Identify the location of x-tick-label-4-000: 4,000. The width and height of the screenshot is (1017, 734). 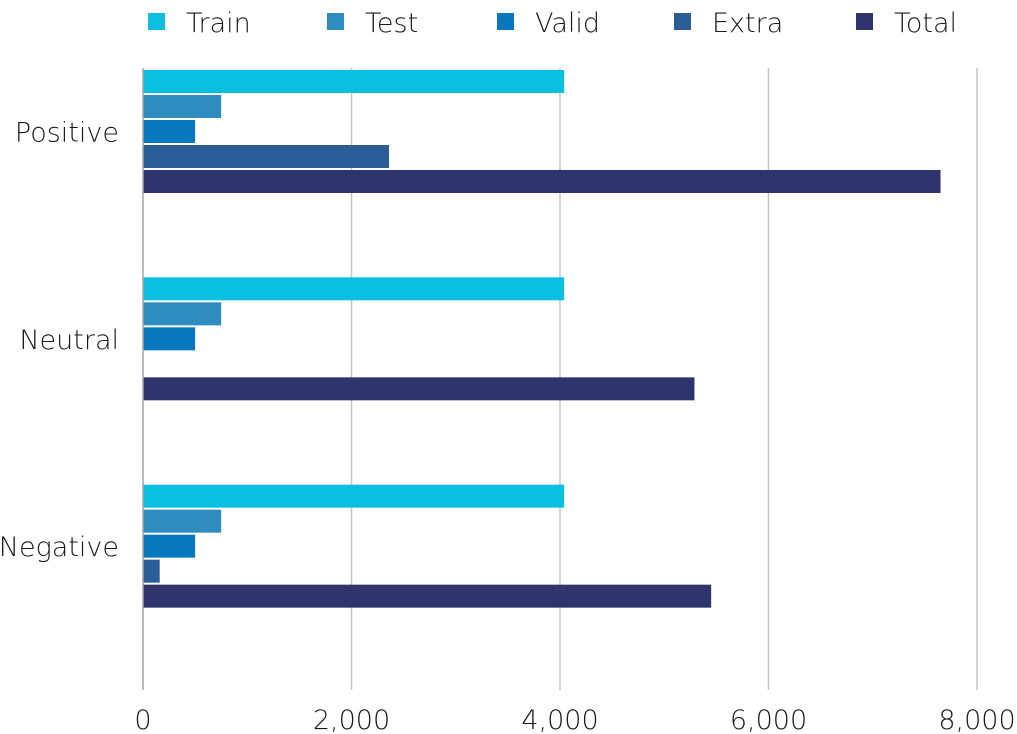
(559, 719).